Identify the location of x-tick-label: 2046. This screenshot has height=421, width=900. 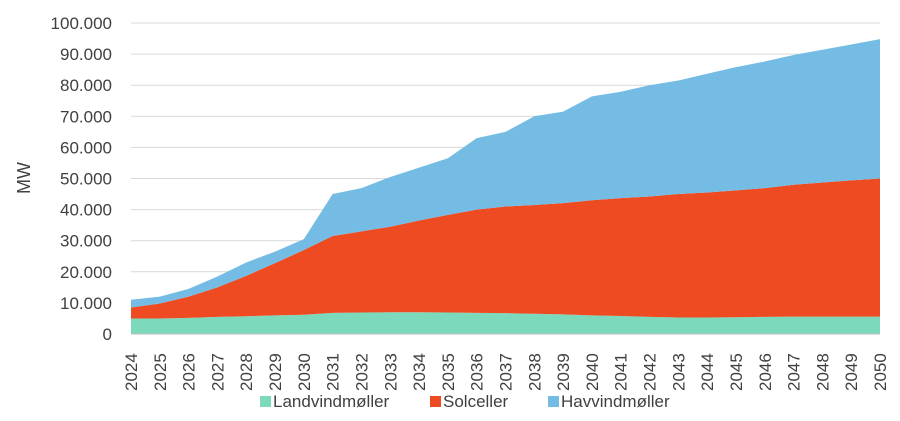
(765, 372).